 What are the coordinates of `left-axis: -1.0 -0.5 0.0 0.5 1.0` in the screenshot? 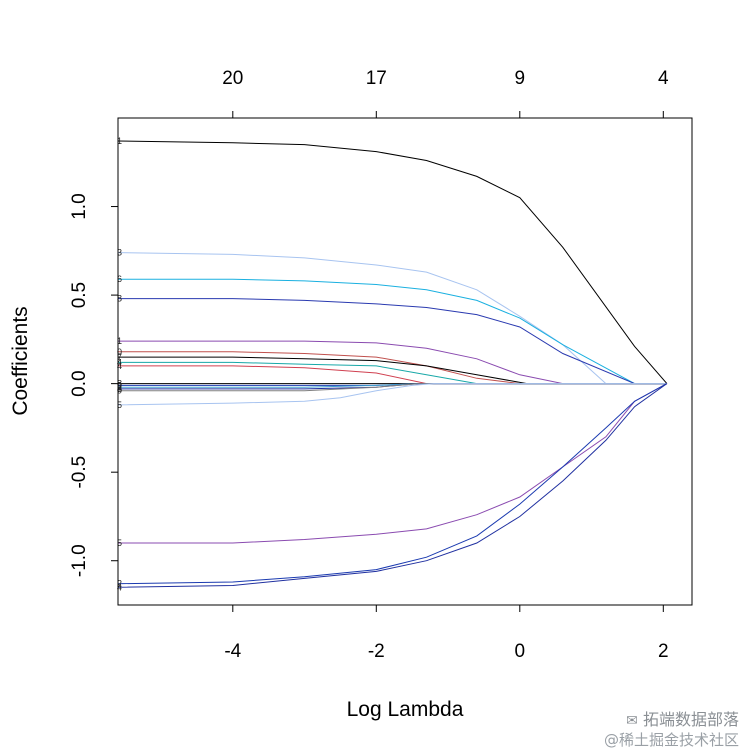 It's located at (94, 385).